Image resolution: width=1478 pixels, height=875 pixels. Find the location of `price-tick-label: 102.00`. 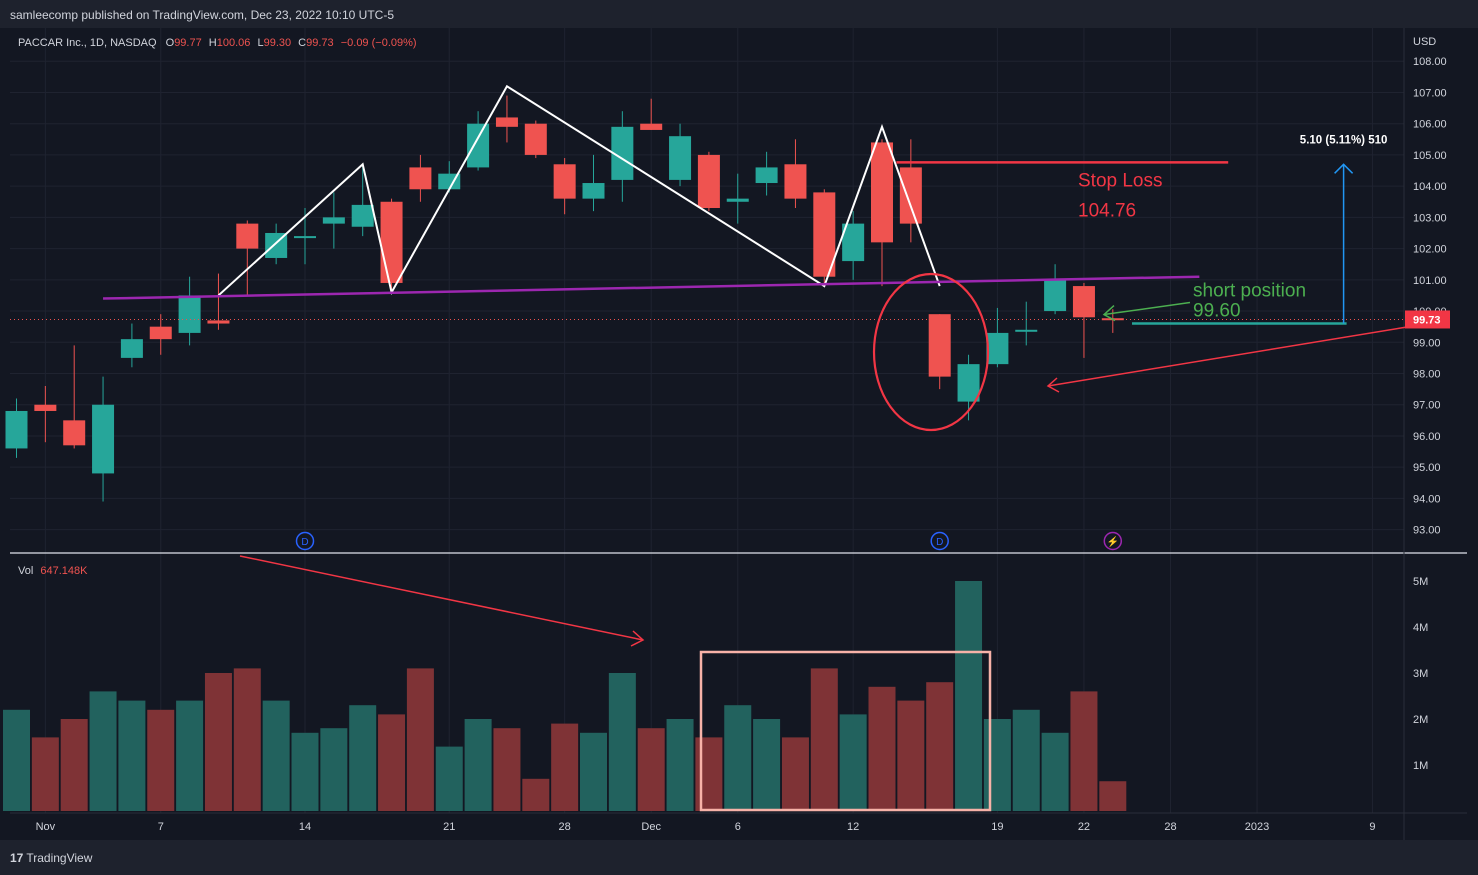

price-tick-label: 102.00 is located at coordinates (1430, 250).